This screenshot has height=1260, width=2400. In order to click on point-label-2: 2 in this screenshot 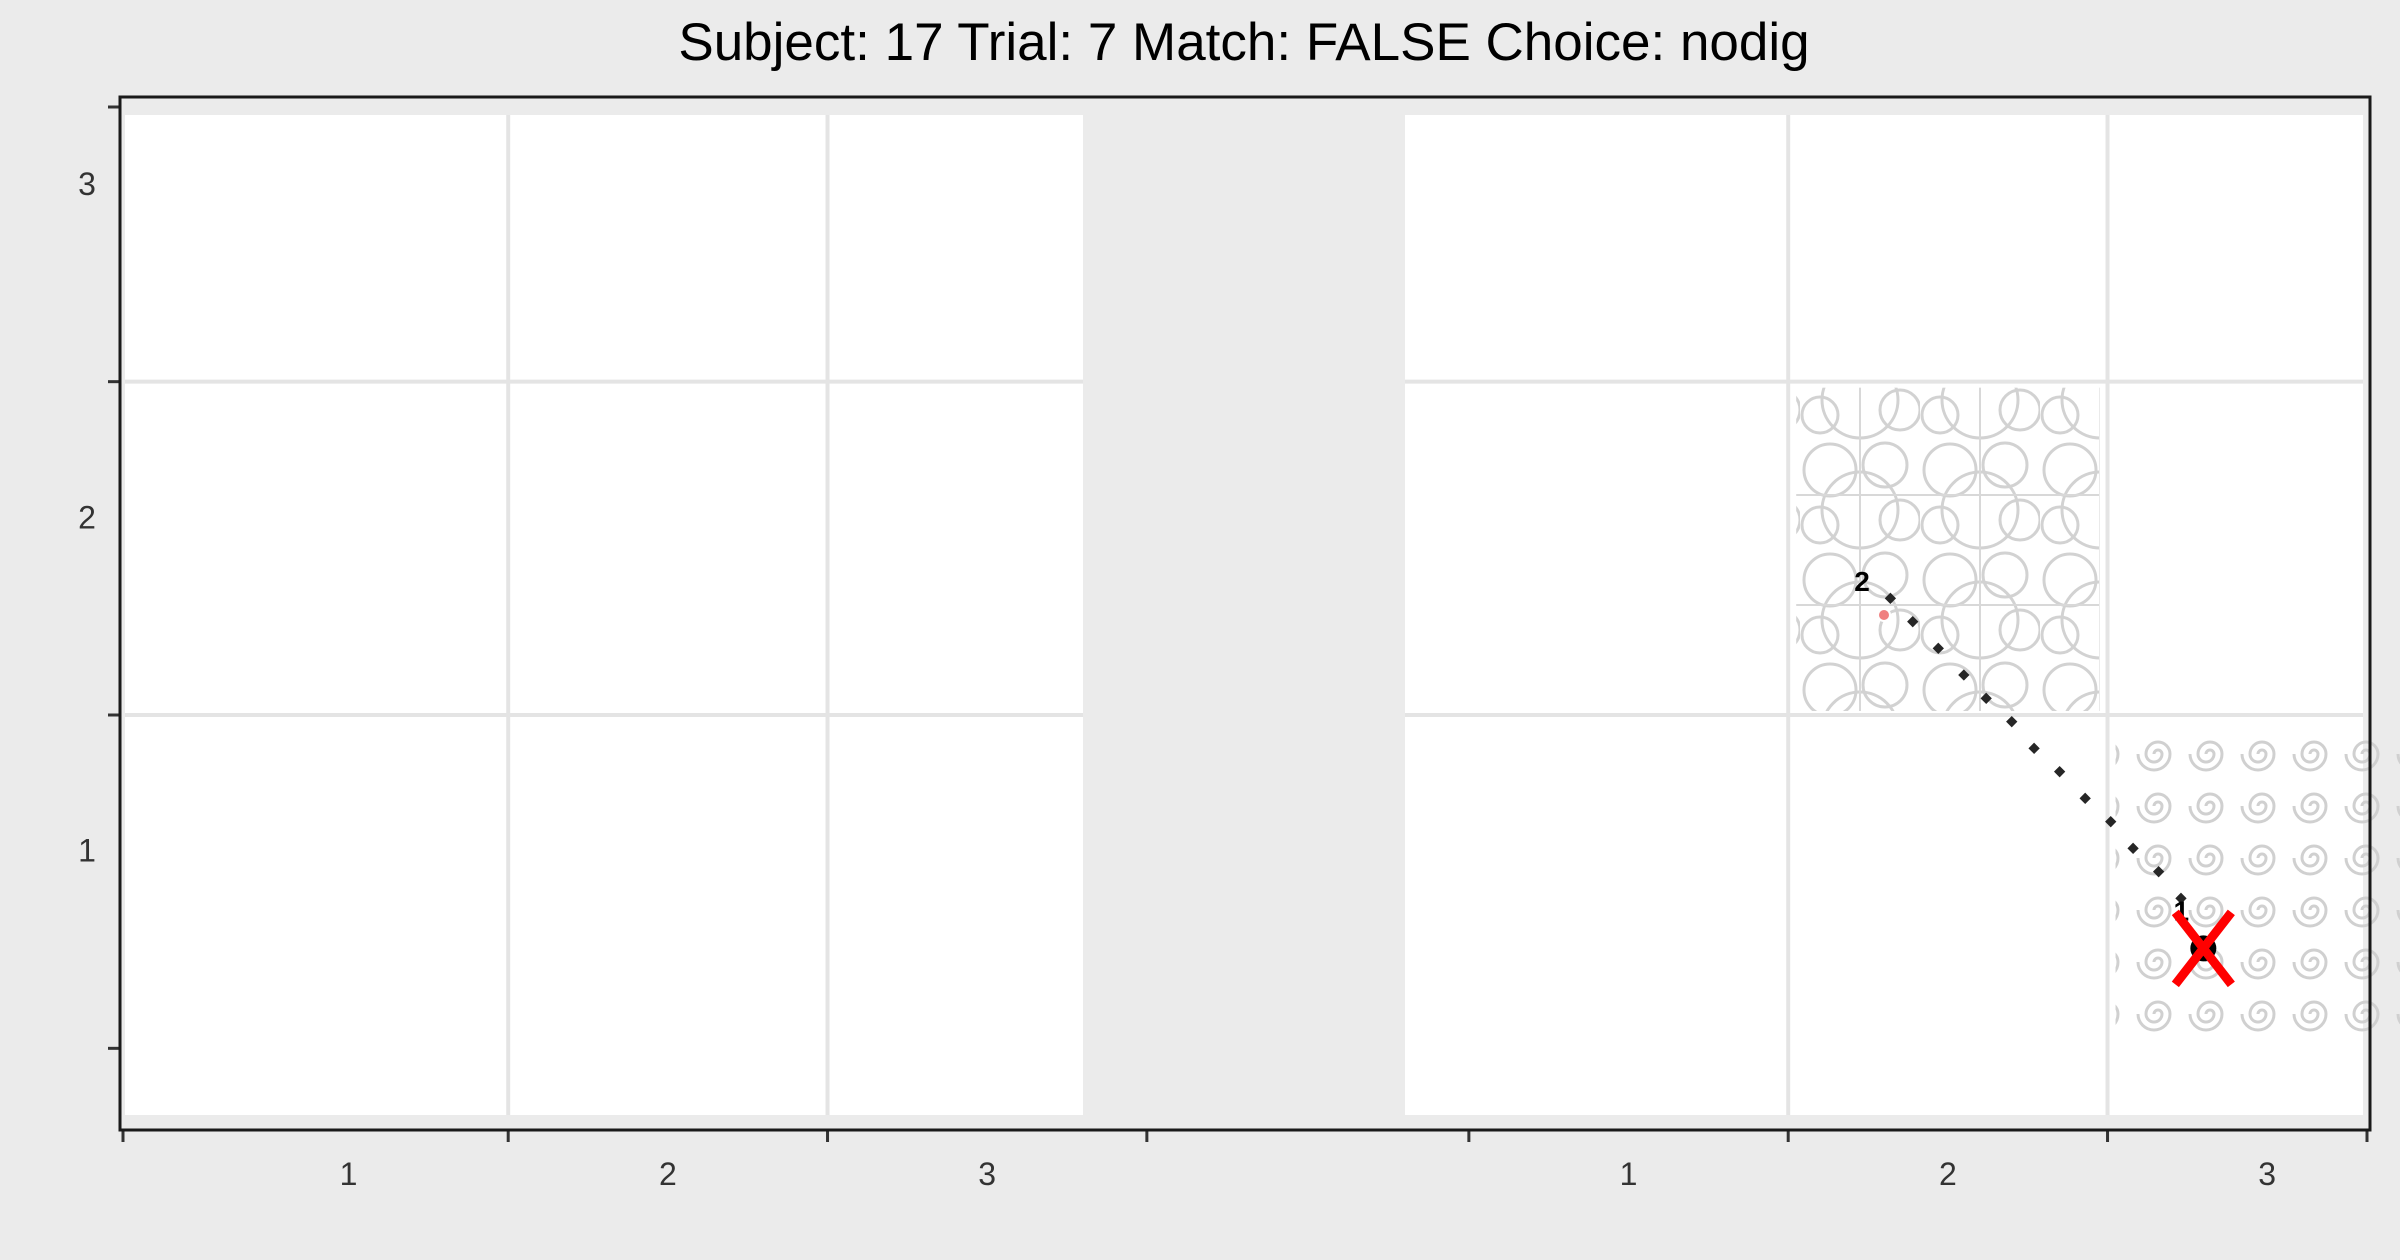, I will do `click(1862, 581)`.